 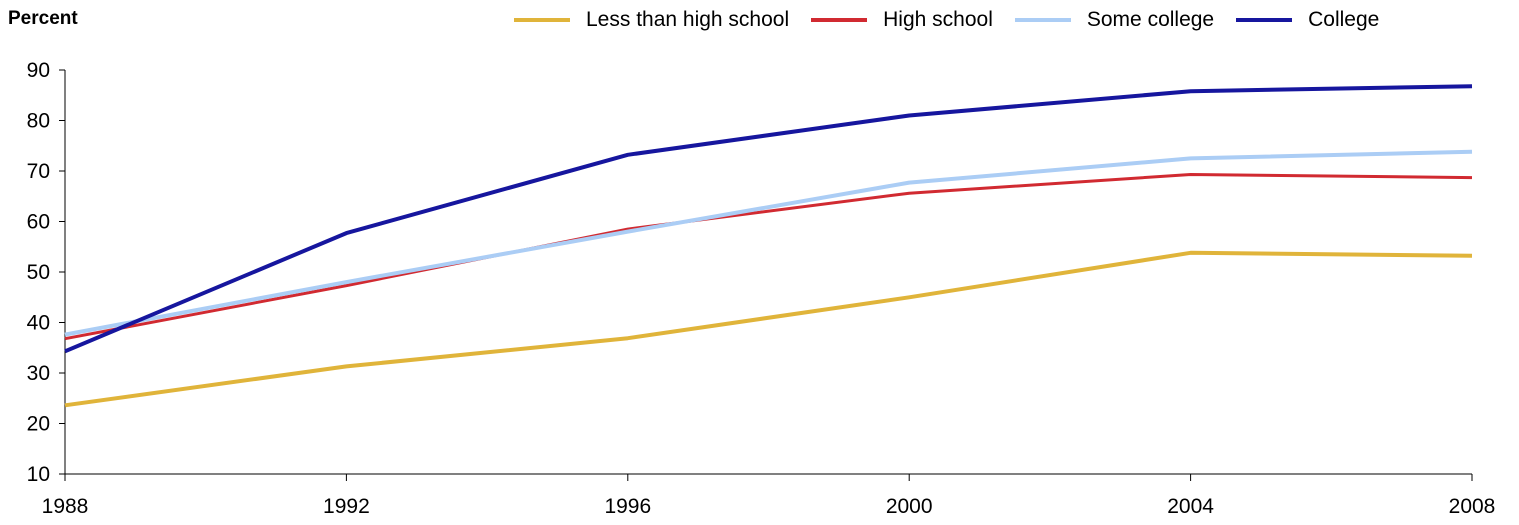 I want to click on x-tick-label-2000: 2000, so click(x=909, y=506).